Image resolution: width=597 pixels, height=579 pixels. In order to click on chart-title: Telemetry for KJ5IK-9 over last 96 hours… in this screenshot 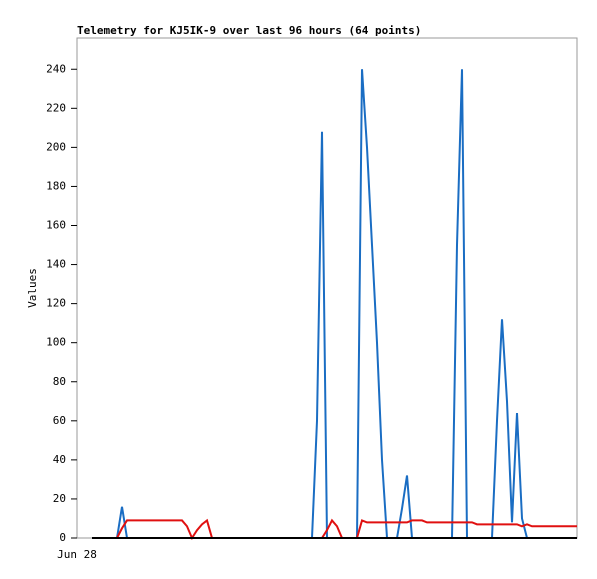, I will do `click(249, 30)`.